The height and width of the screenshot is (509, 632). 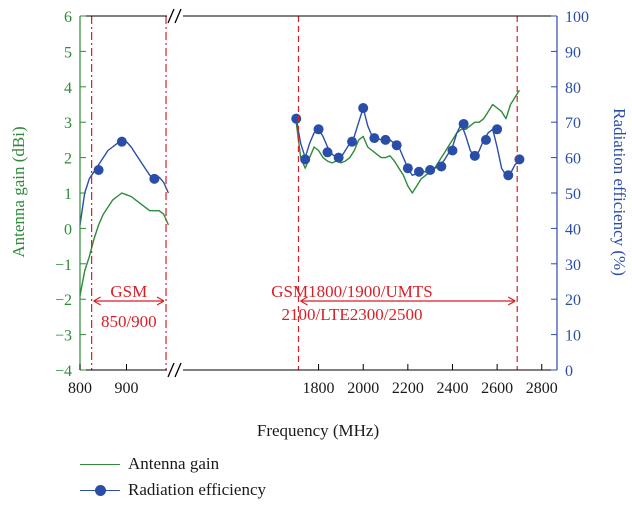 I want to click on gsm-high-arrow-head-right, so click(x=511, y=301).